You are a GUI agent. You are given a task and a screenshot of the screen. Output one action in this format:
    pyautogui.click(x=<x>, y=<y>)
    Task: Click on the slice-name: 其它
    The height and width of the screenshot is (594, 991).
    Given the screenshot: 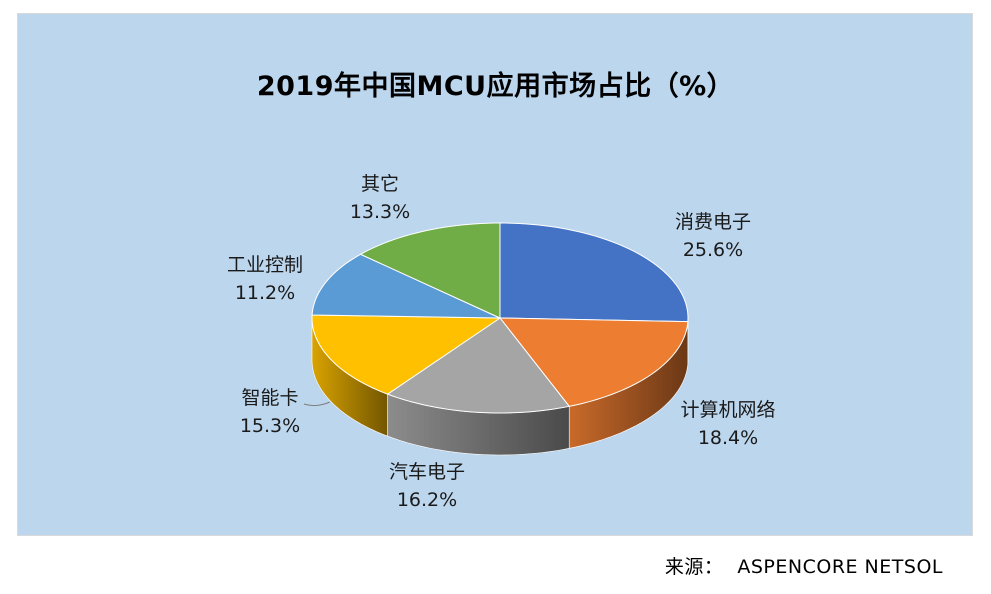 What is the action you would take?
    pyautogui.click(x=380, y=184)
    